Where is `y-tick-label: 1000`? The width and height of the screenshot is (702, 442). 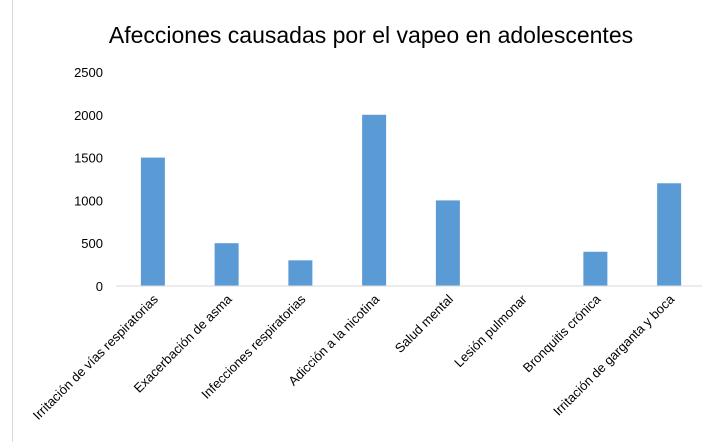 y-tick-label: 1000 is located at coordinates (88, 200).